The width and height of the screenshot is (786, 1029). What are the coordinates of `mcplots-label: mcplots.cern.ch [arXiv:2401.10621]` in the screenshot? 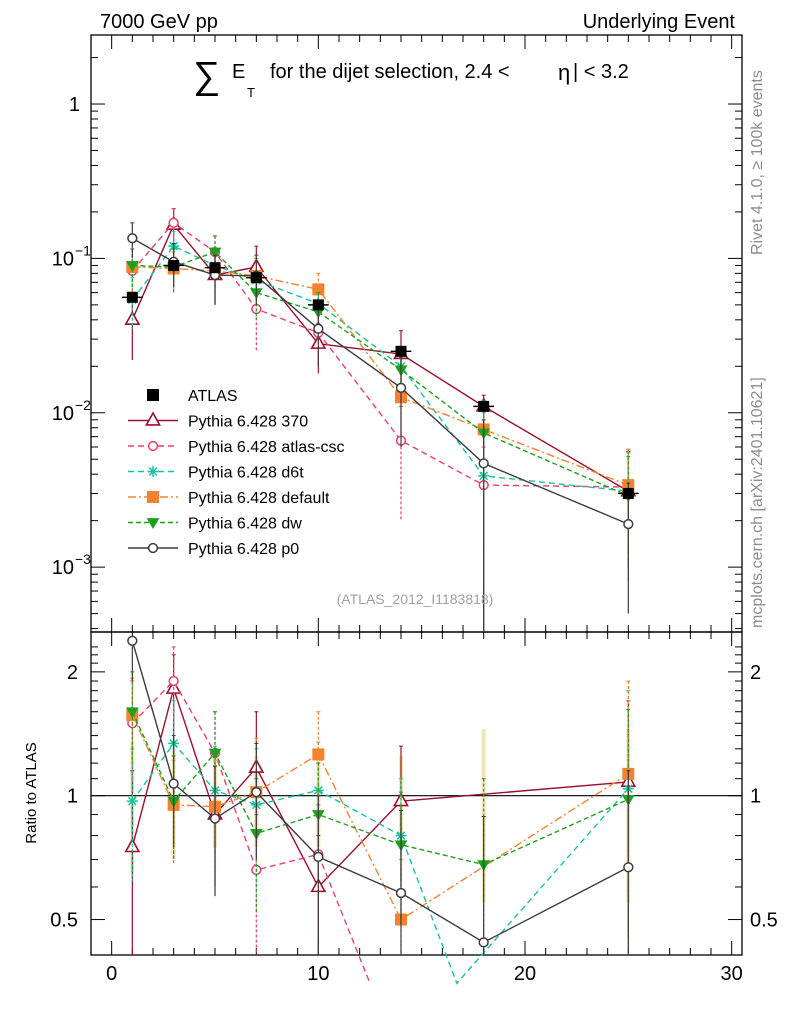 It's located at (757, 502).